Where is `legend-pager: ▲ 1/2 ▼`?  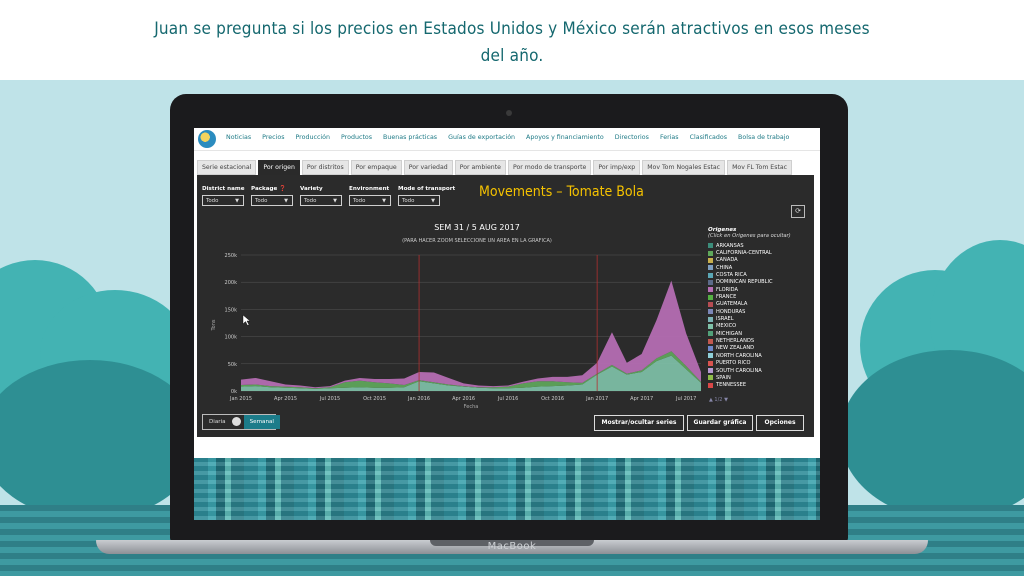
legend-pager: ▲ 1/2 ▼ is located at coordinates (718, 400).